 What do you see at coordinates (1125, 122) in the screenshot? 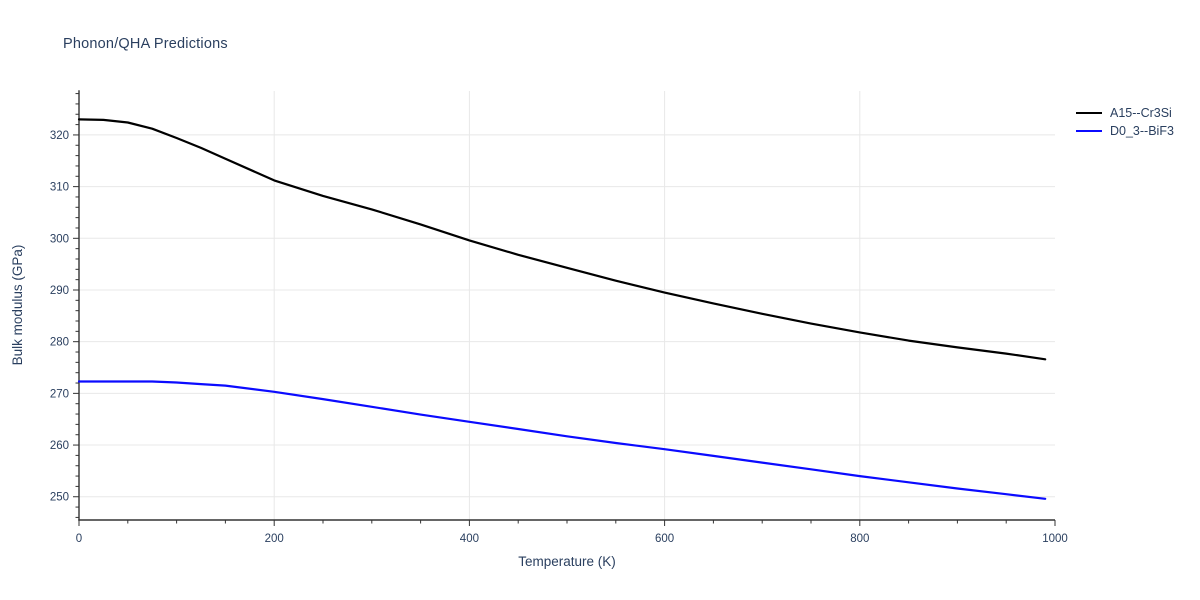
I see `legend: A15--Cr3Si D0_3--BiF3` at bounding box center [1125, 122].